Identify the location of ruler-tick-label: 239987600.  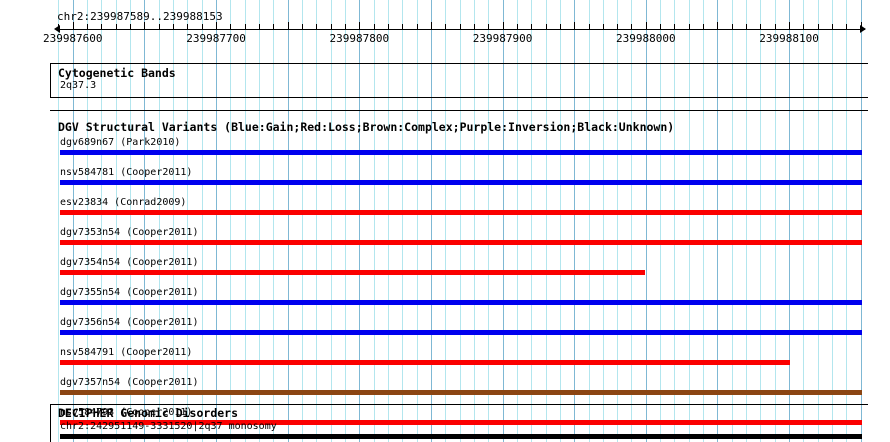
(72, 38).